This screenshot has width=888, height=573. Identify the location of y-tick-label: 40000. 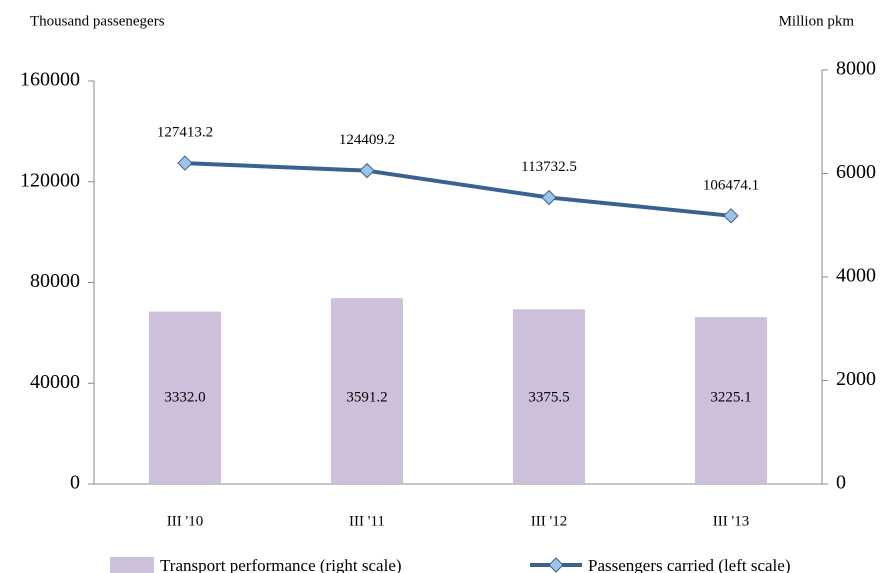
(55, 382).